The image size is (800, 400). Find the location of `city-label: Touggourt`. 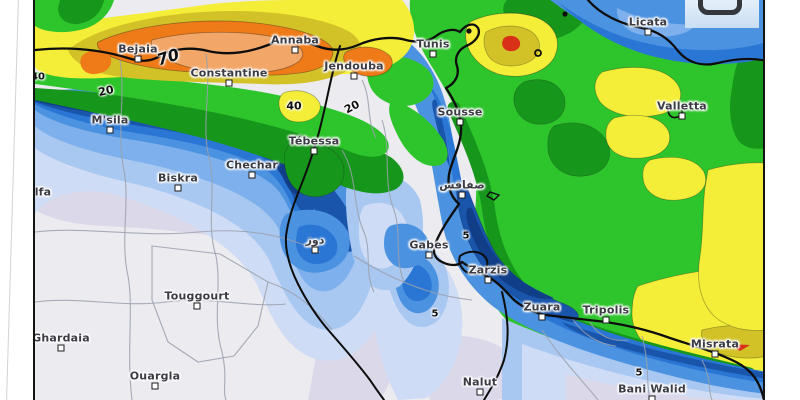

city-label: Touggourt is located at coordinates (197, 296).